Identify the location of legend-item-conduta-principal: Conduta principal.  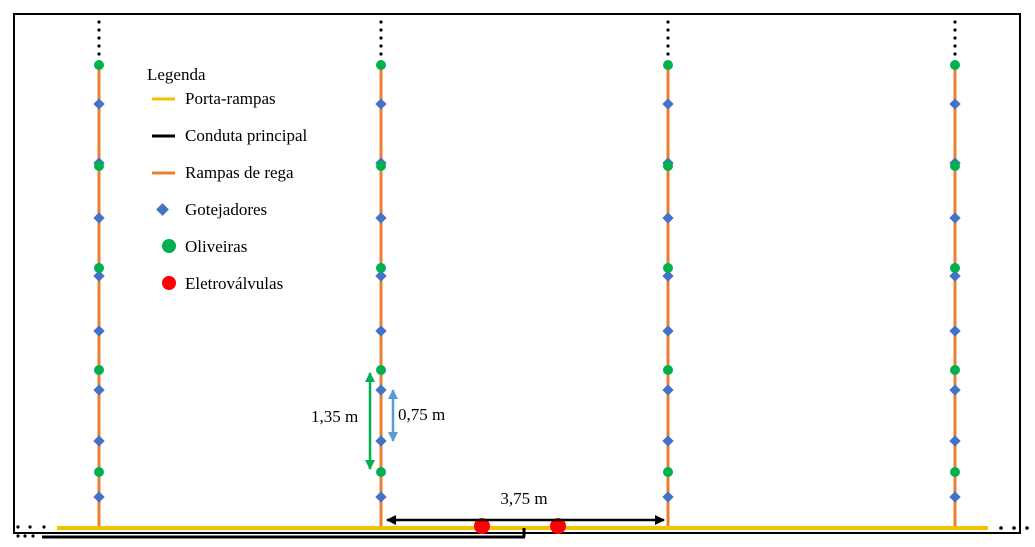
(230, 135).